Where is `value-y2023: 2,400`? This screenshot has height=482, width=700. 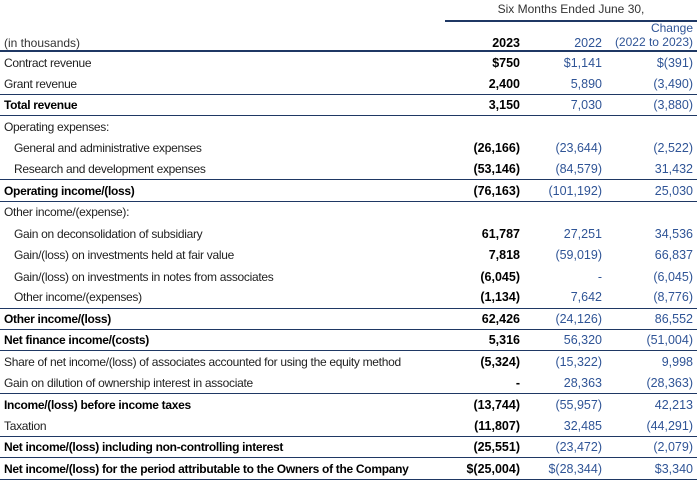
value-y2023: 2,400 is located at coordinates (504, 83).